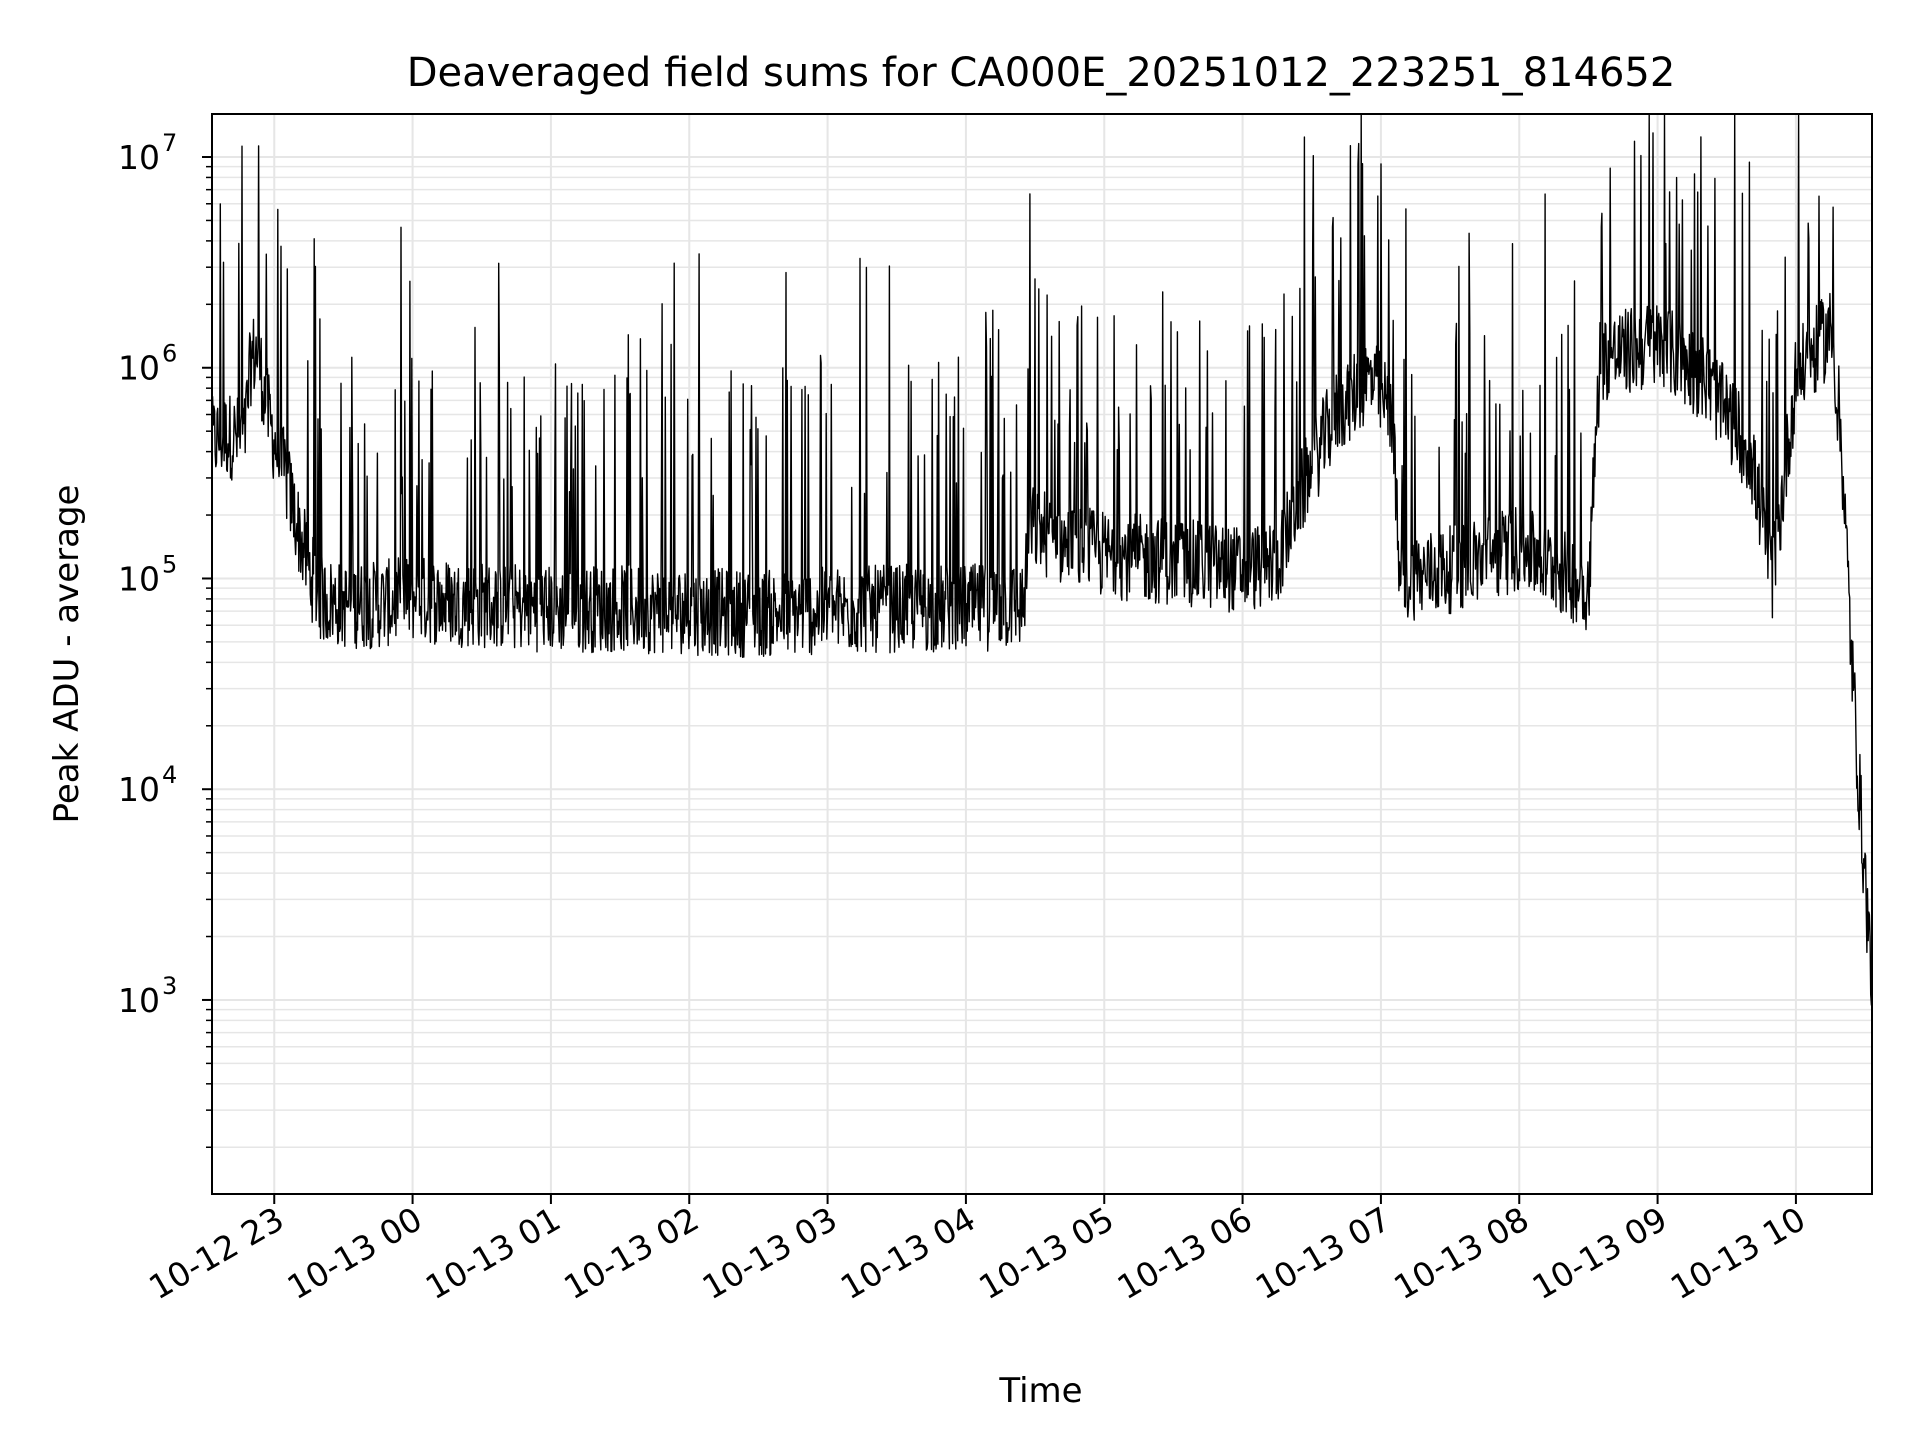  Describe the element at coordinates (1040, 1391) in the screenshot. I see `x-axis-label: Time` at that location.